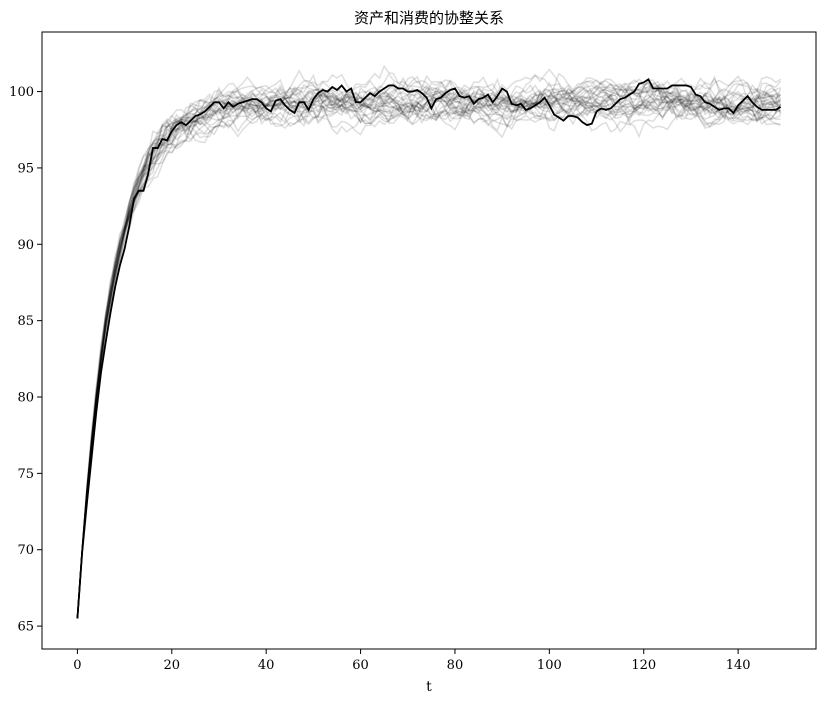 The height and width of the screenshot is (705, 827). I want to click on y-tick-label: 100, so click(21, 92).